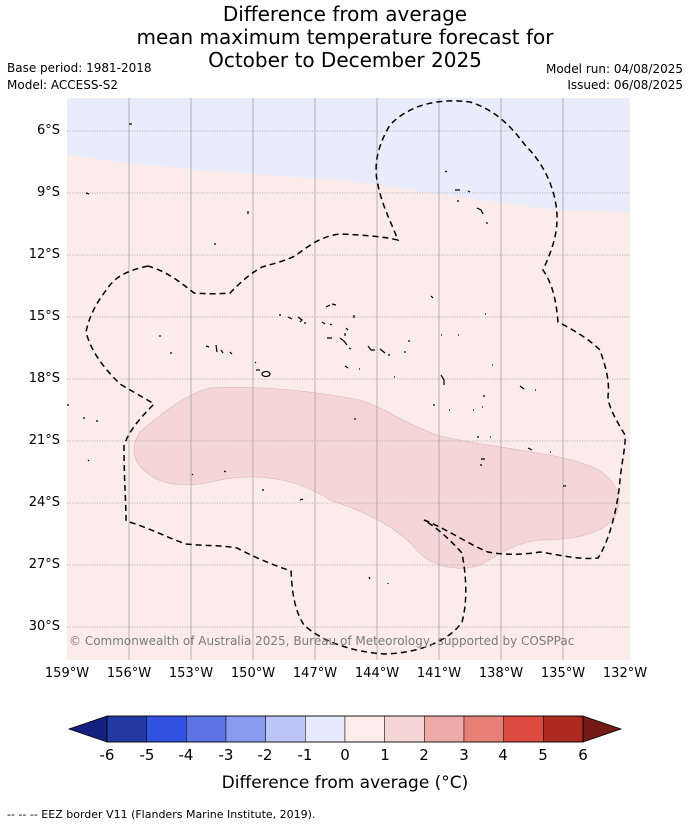 The height and width of the screenshot is (827, 690). What do you see at coordinates (583, 755) in the screenshot?
I see `colorbar-tick: 6` at bounding box center [583, 755].